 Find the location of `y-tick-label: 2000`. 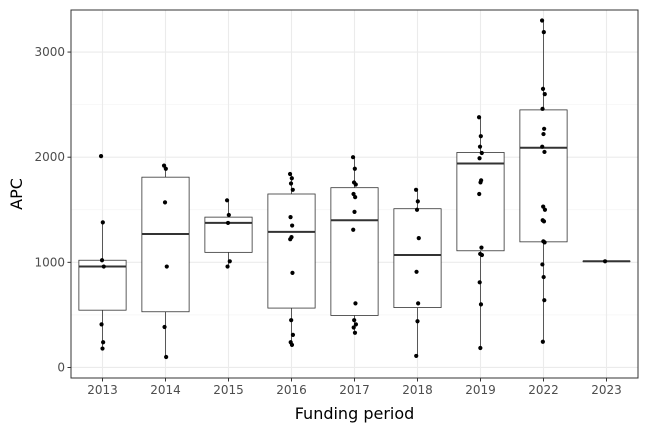

y-tick-label: 2000 is located at coordinates (49, 157).